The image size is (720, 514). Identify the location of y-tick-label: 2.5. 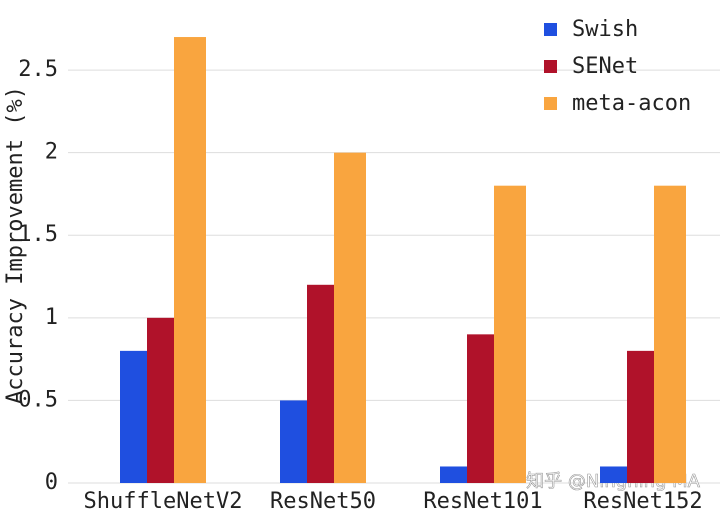
(38, 69).